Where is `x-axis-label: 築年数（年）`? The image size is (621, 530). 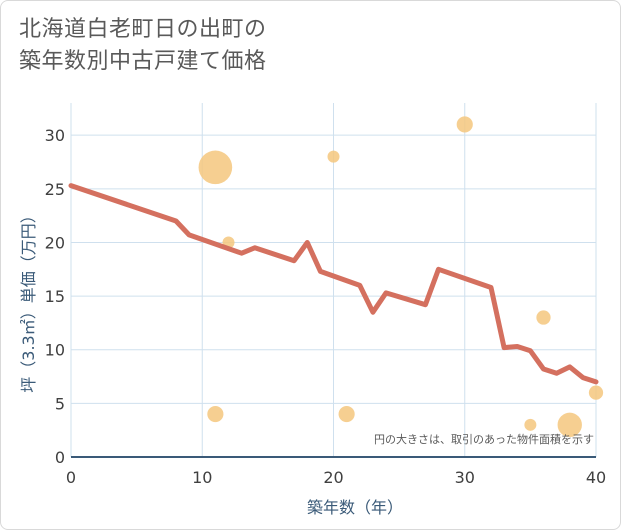 x-axis-label: 築年数（年） is located at coordinates (355, 507).